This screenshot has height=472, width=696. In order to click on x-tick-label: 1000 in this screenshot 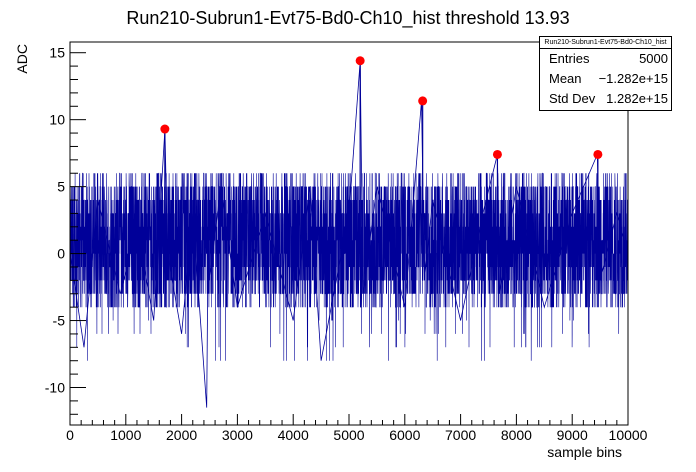, I will do `click(125, 435)`.